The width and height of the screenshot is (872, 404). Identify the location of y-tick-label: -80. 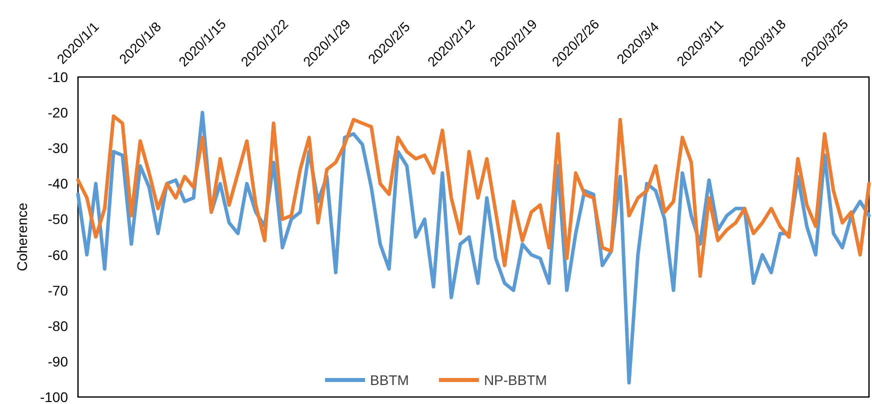
(58, 326).